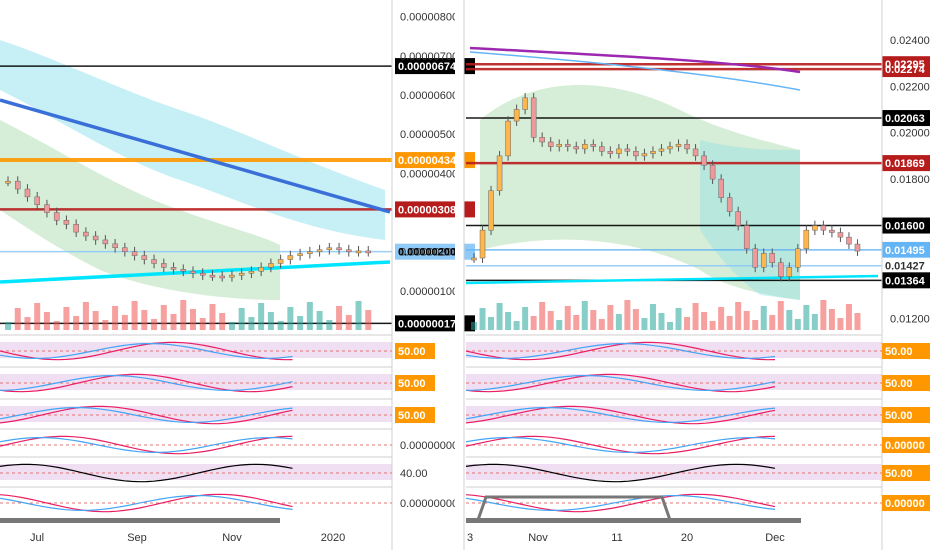  I want to click on signal-step, so click(574, 508).